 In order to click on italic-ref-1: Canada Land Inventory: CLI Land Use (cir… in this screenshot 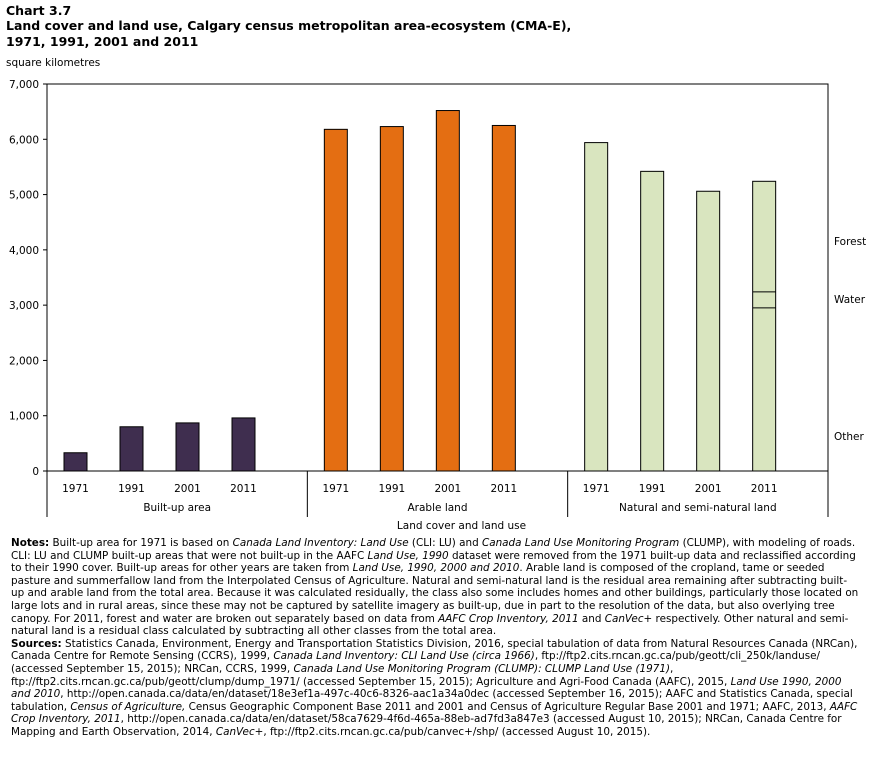, I will do `click(404, 656)`.